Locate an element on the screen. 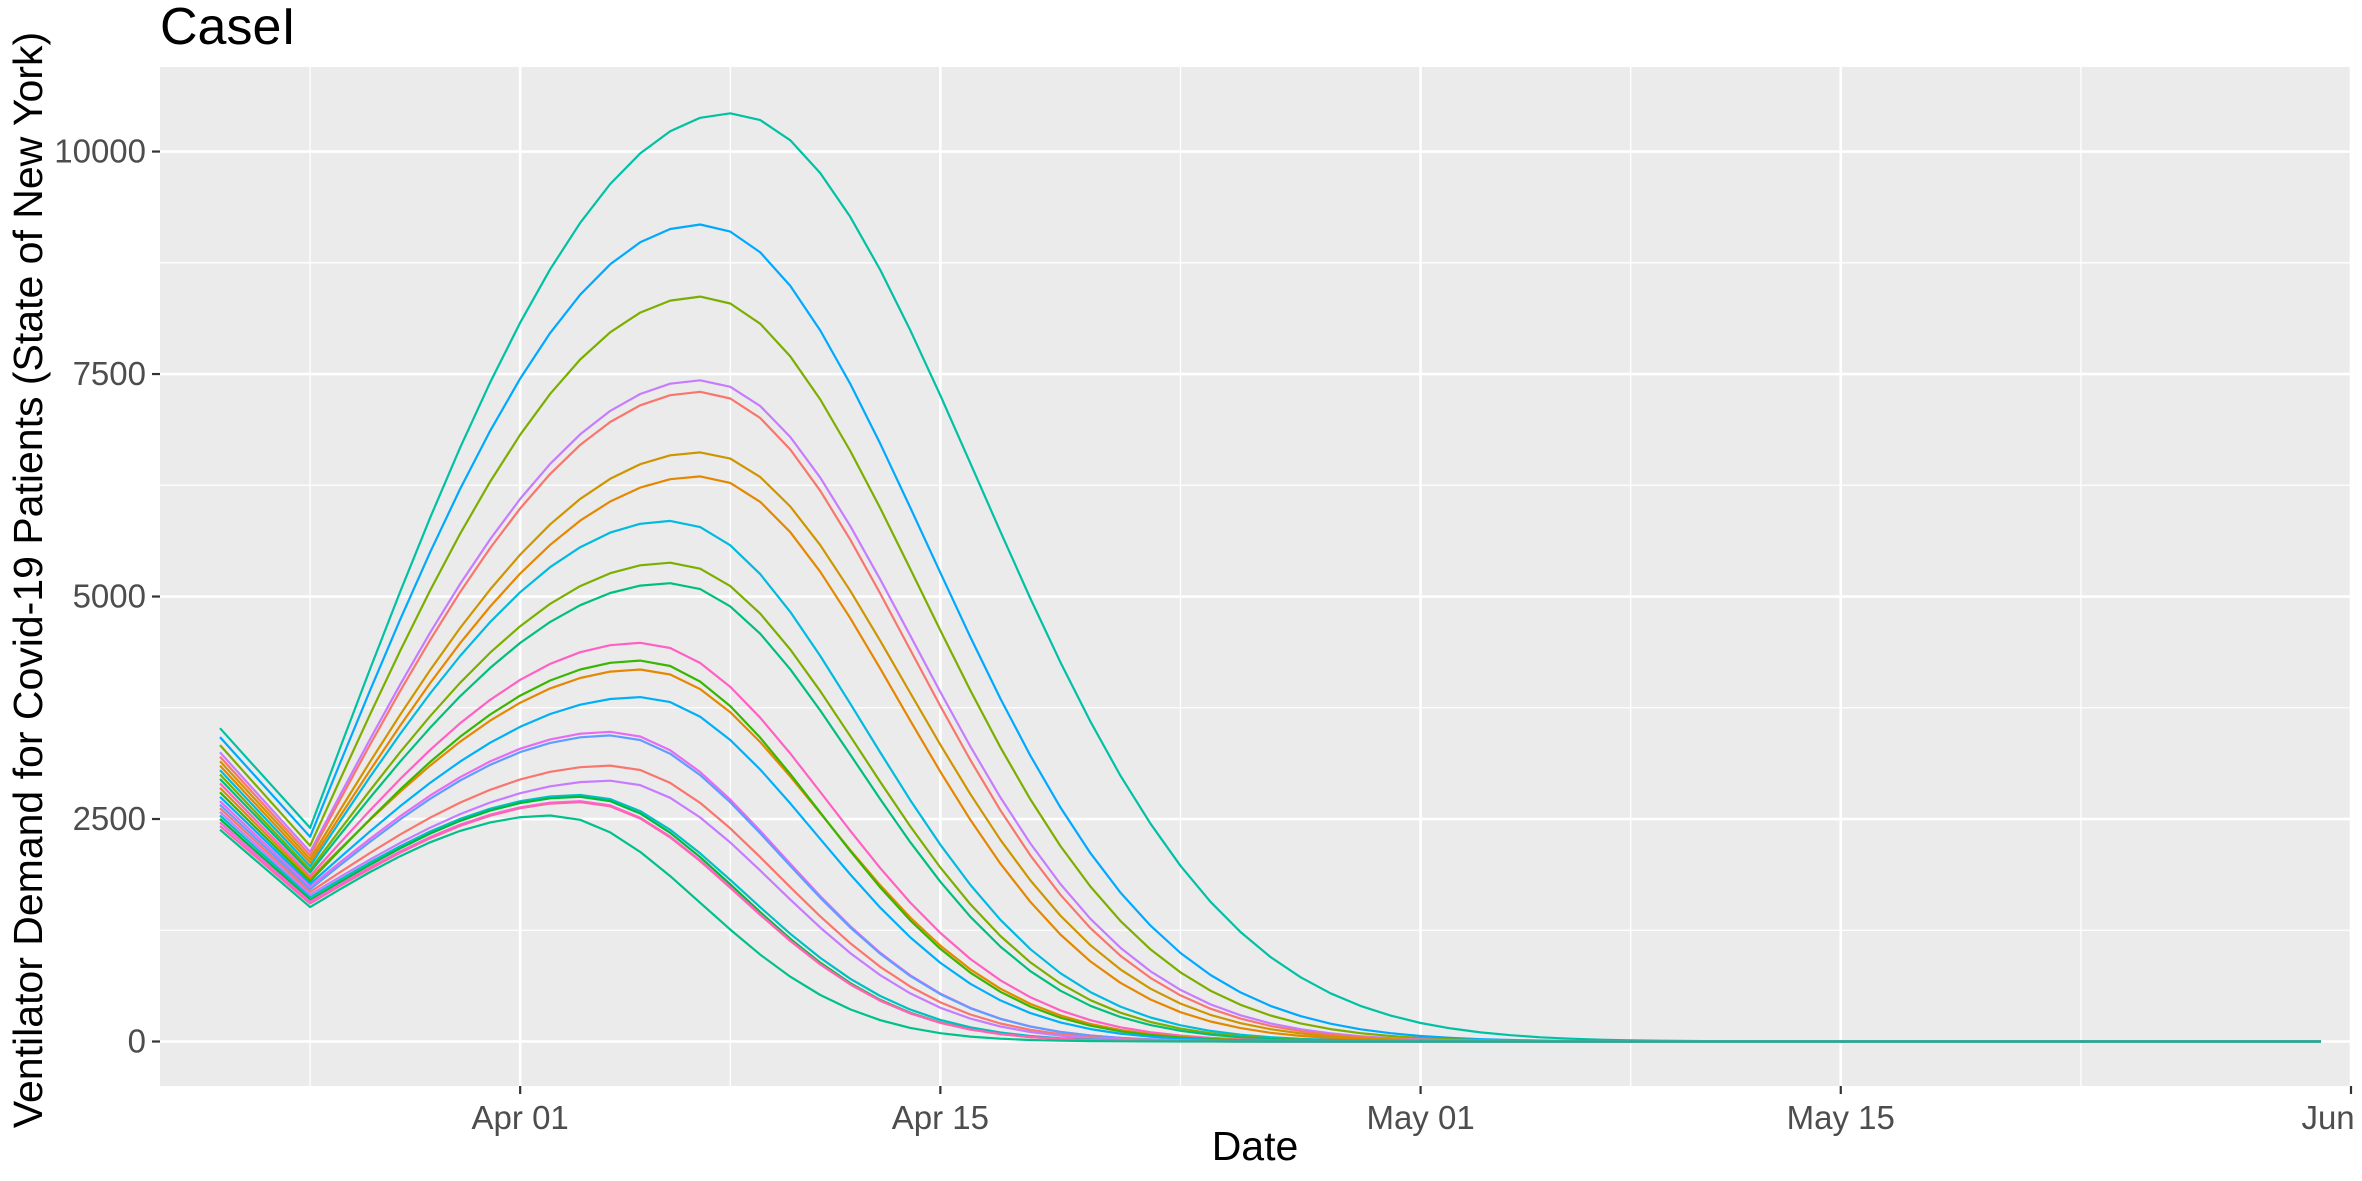 Image resolution: width=2362 pixels, height=1181 pixels. x-axis: Apr 01 Apr 15 May 01 May 15 Jun 01 is located at coordinates (1417, 1111).